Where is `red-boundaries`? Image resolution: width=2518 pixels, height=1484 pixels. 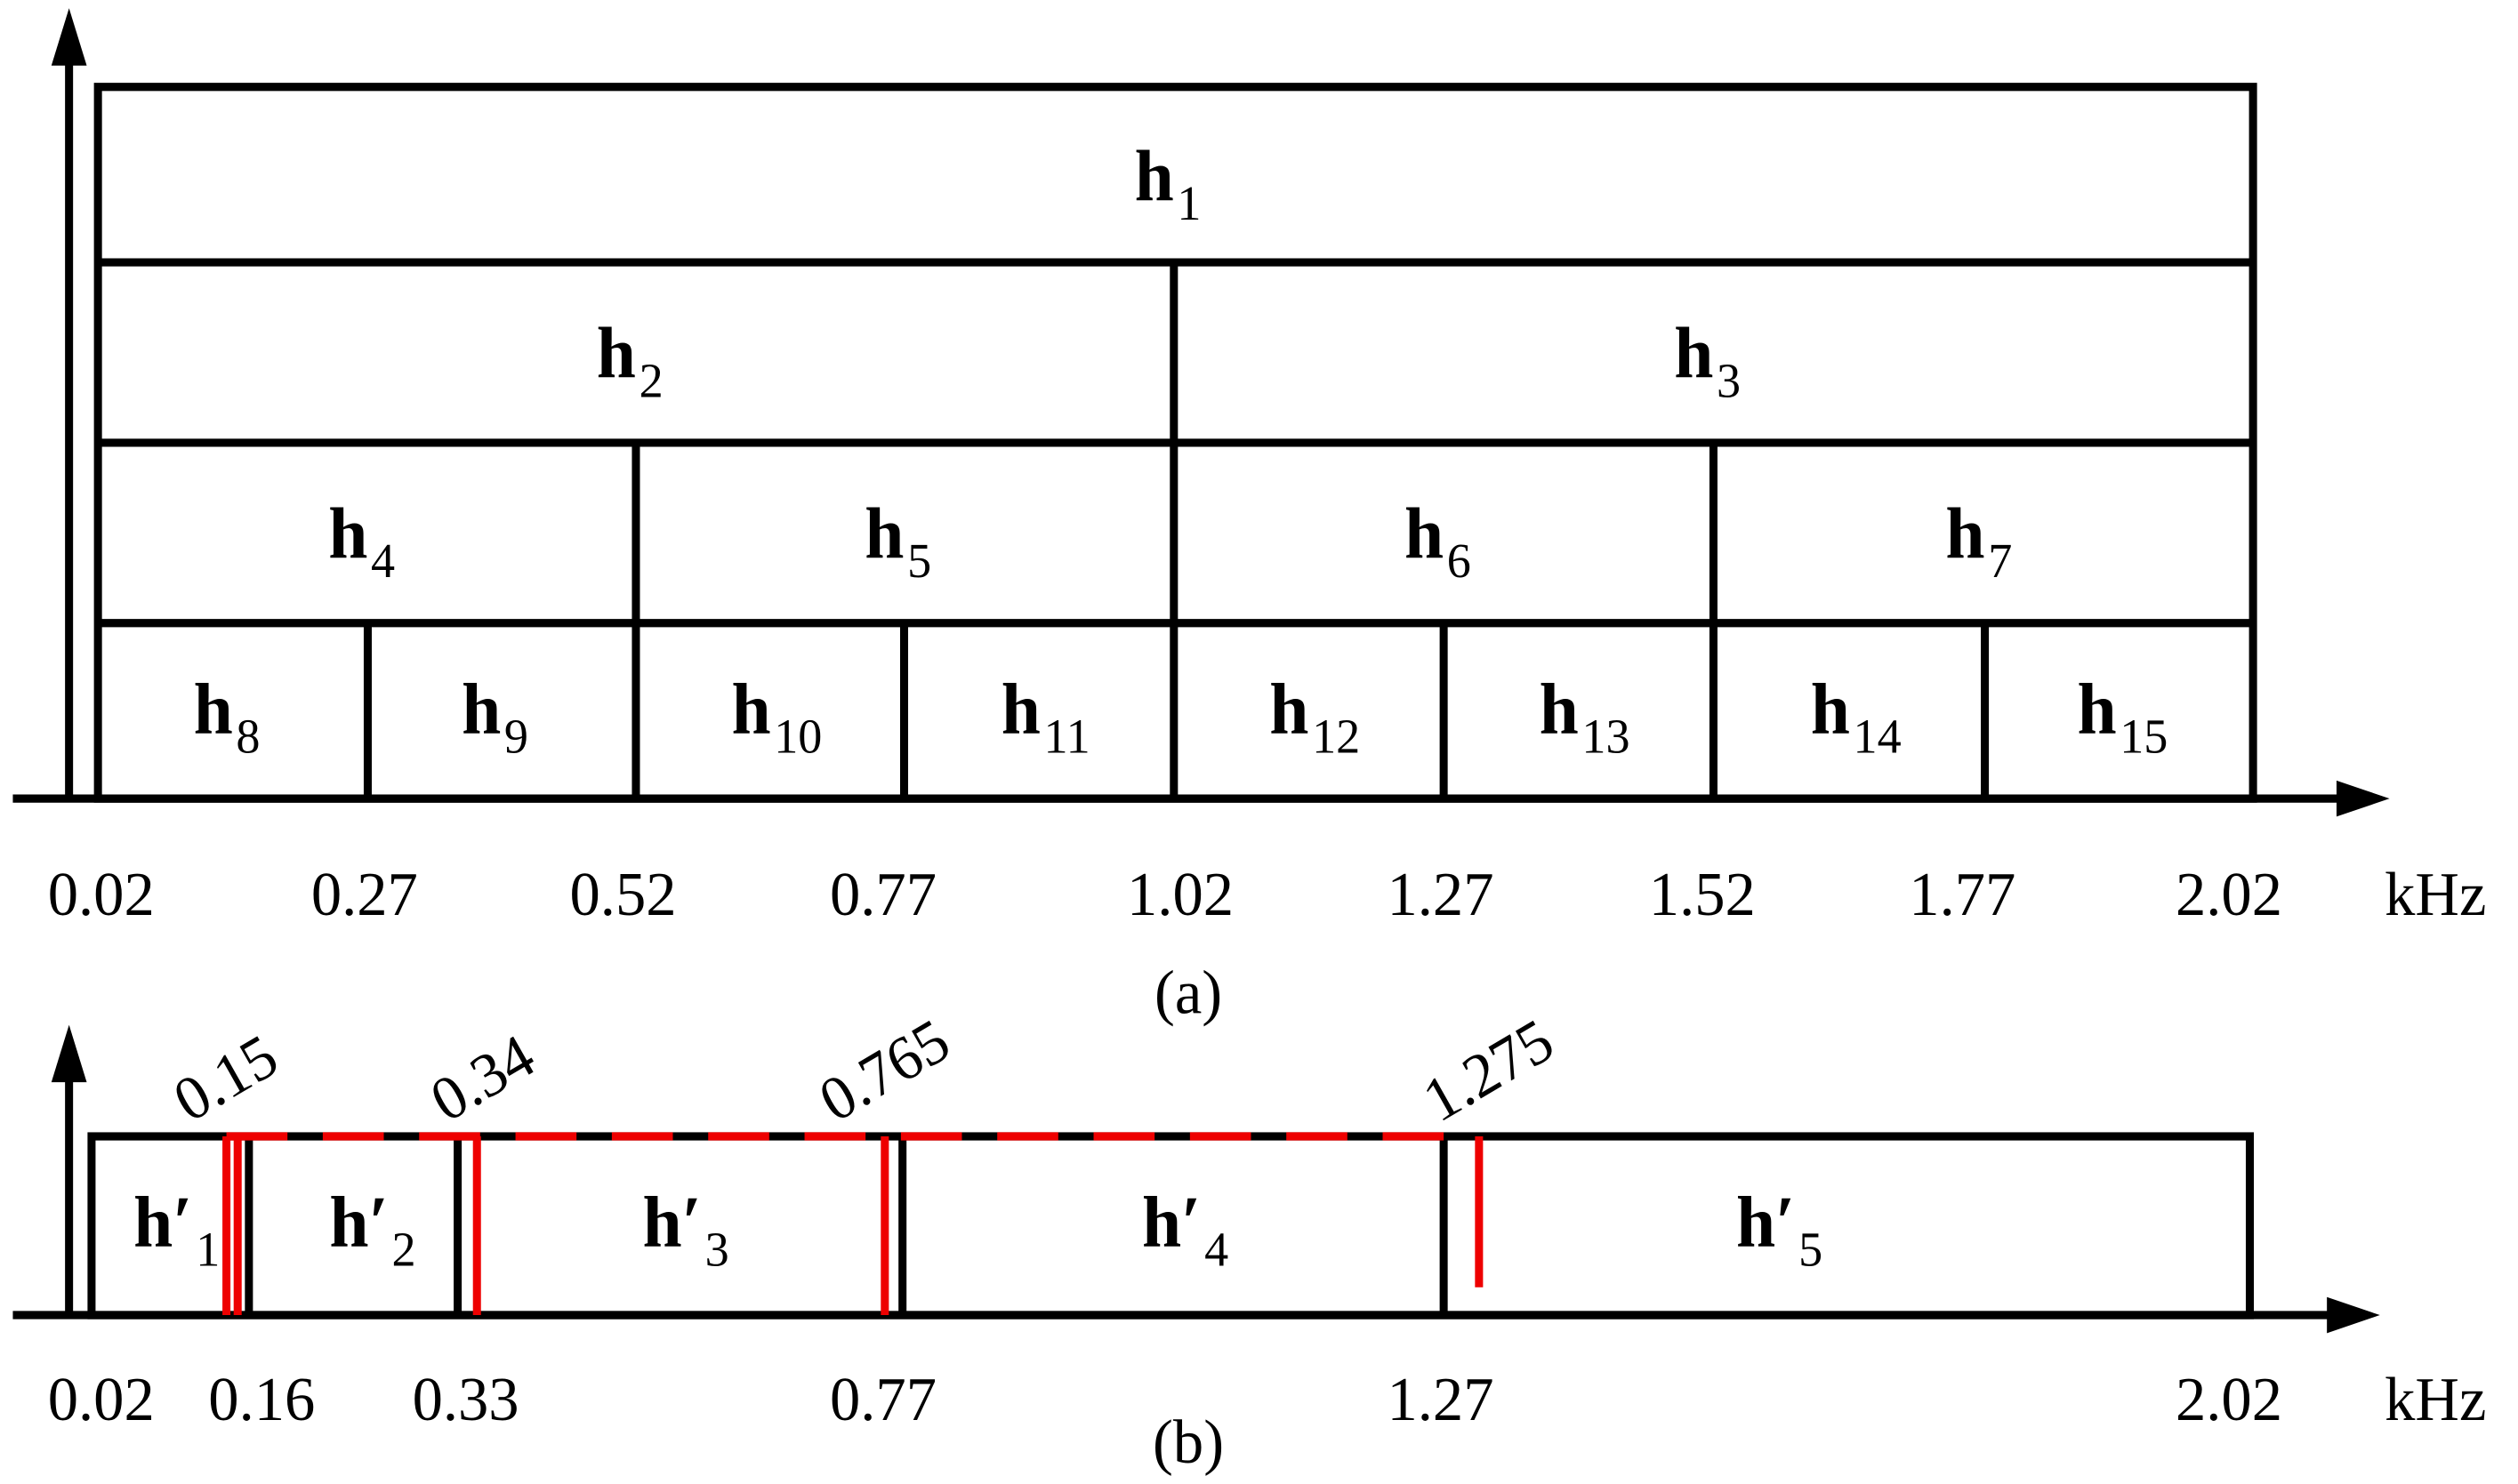 red-boundaries is located at coordinates (853, 1224).